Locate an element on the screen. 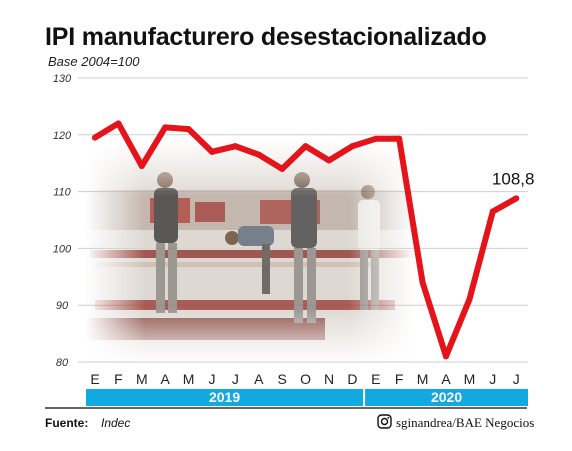 Image resolution: width=572 pixels, height=451 pixels. y-tick-label: 80 is located at coordinates (62, 363).